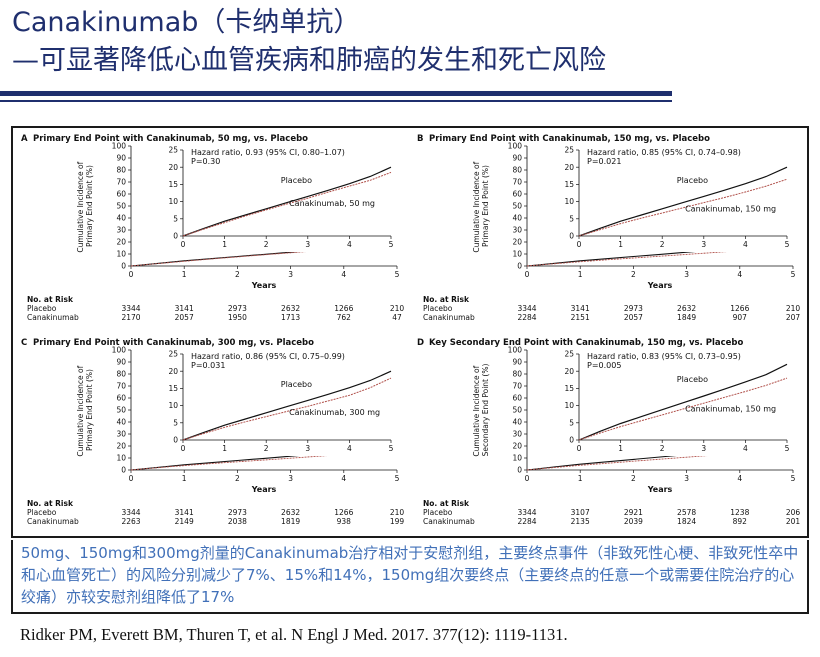 This screenshot has width=820, height=657. What do you see at coordinates (686, 478) in the screenshot?
I see `x-tick-label: 3` at bounding box center [686, 478].